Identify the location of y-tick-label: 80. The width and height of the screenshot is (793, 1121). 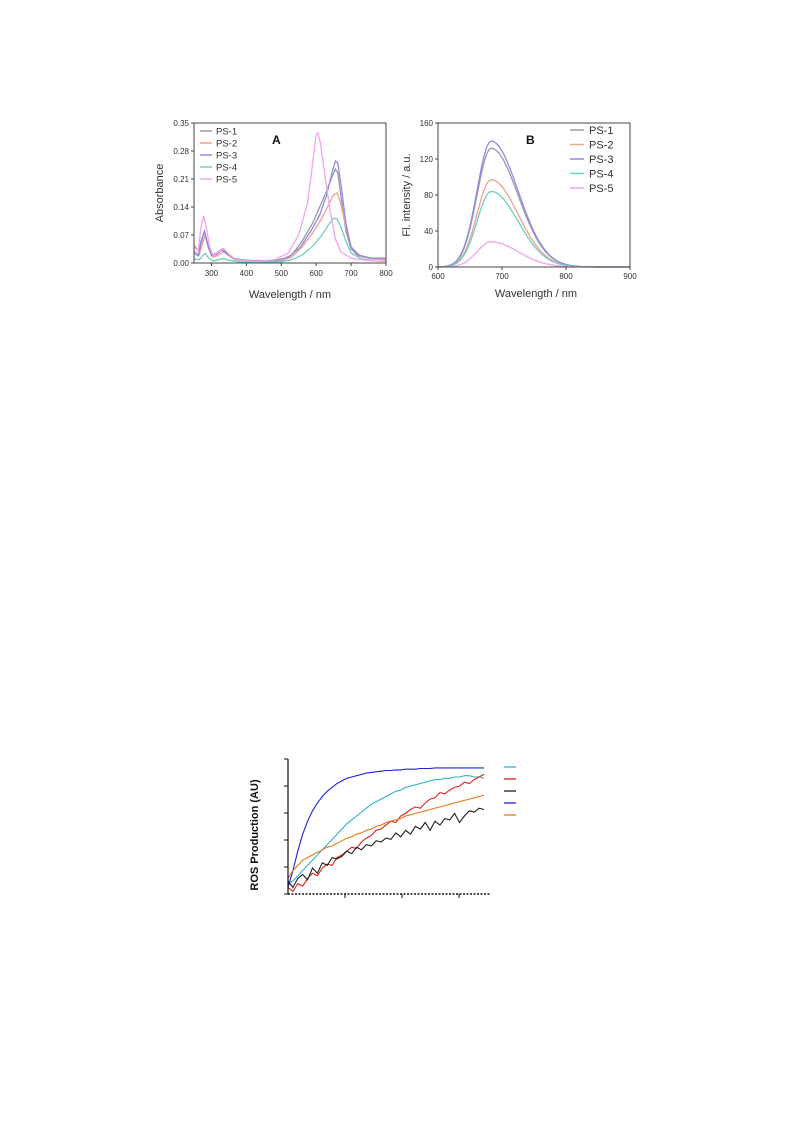
(428, 195).